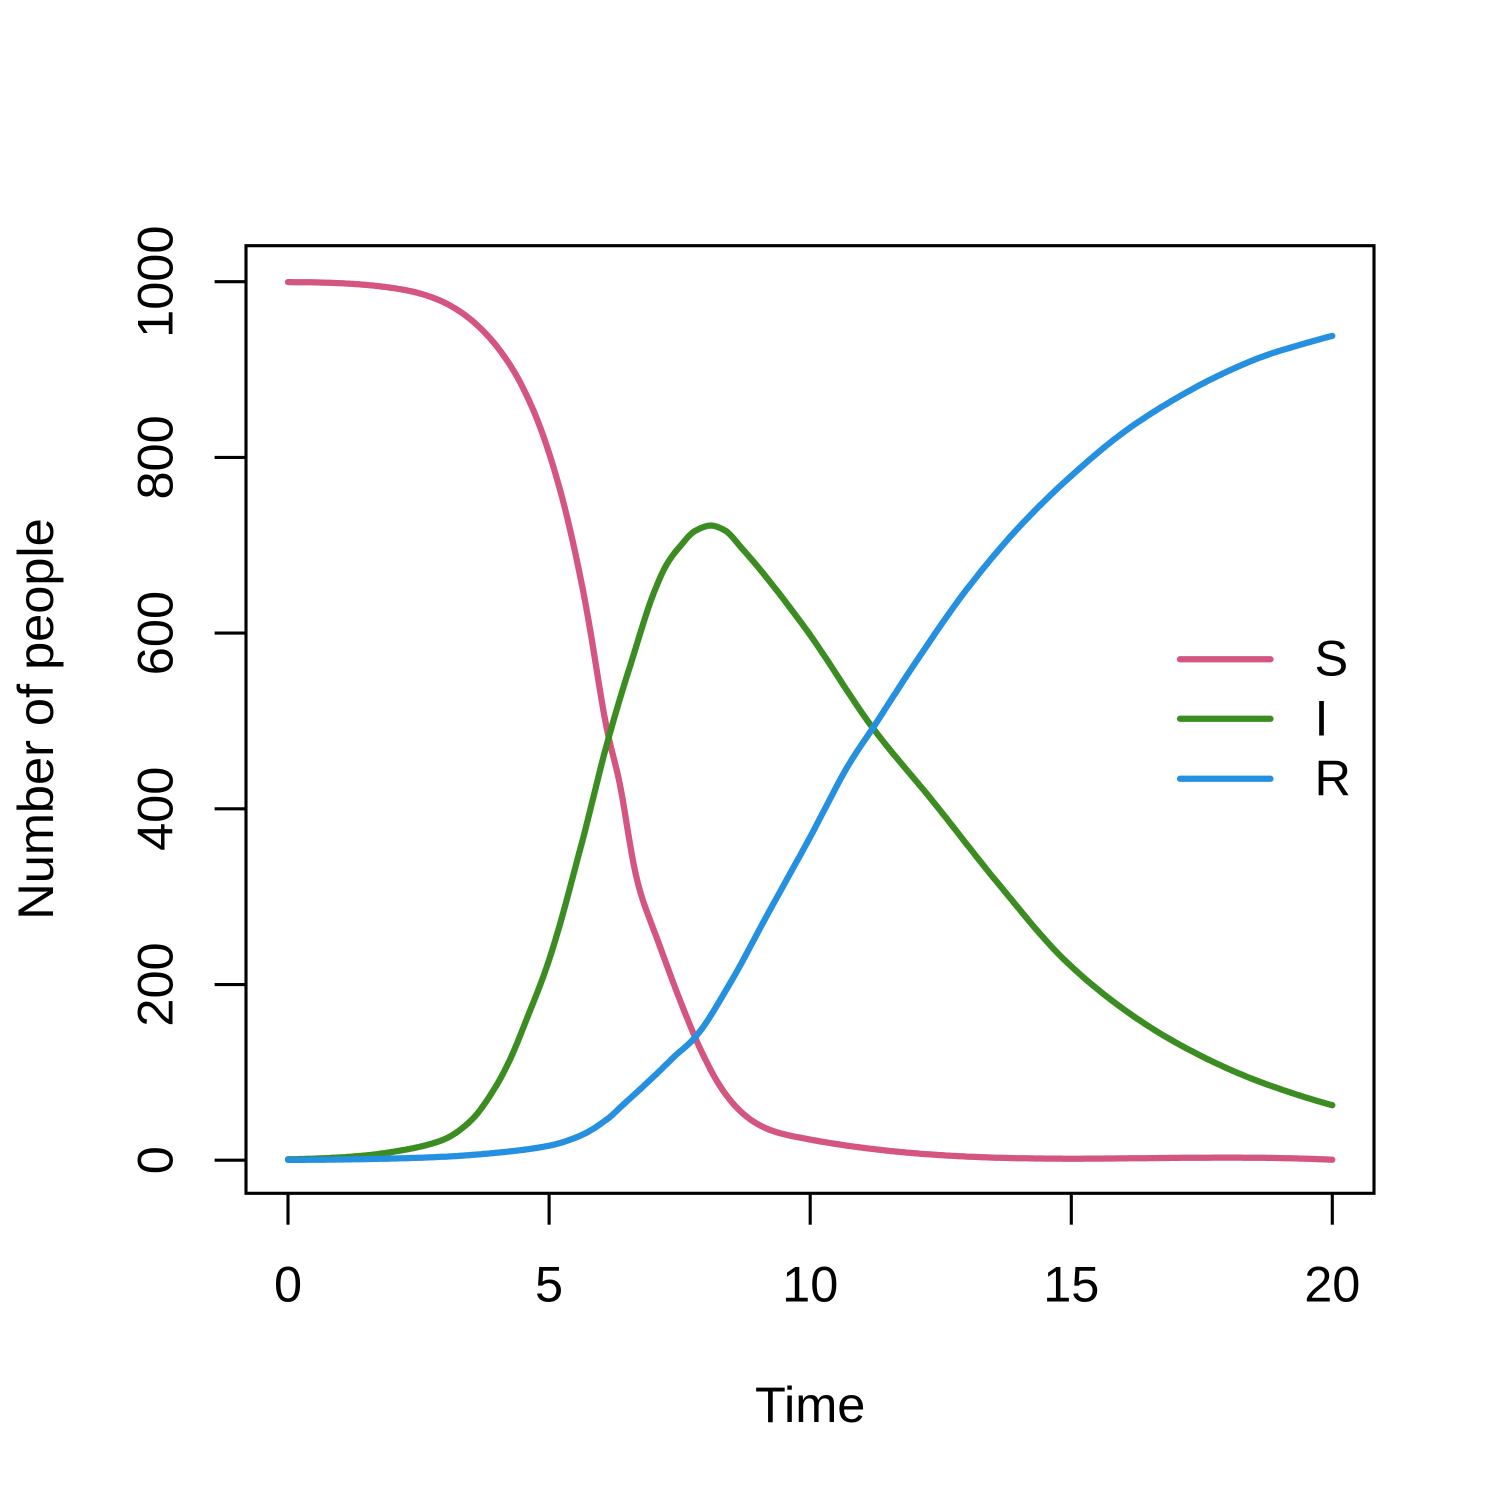 Image resolution: width=1500 pixels, height=1500 pixels. What do you see at coordinates (1333, 777) in the screenshot?
I see `svg-text: R` at bounding box center [1333, 777].